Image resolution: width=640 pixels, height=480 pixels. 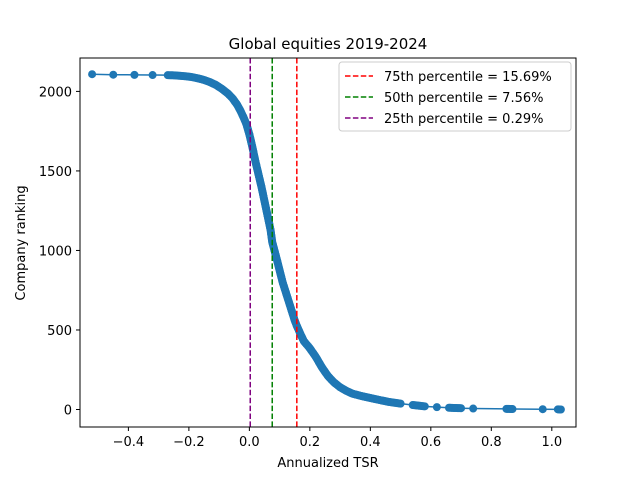 I want to click on legend-label: 25th percentile = 0.29%, so click(x=463, y=119).